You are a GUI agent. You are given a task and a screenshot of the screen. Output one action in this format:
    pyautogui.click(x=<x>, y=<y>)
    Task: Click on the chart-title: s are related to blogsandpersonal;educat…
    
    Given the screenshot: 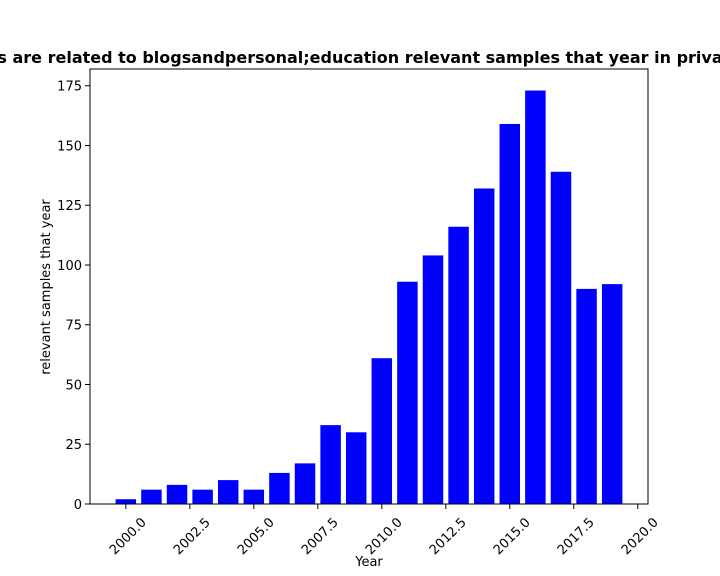 What is the action you would take?
    pyautogui.click(x=360, y=57)
    